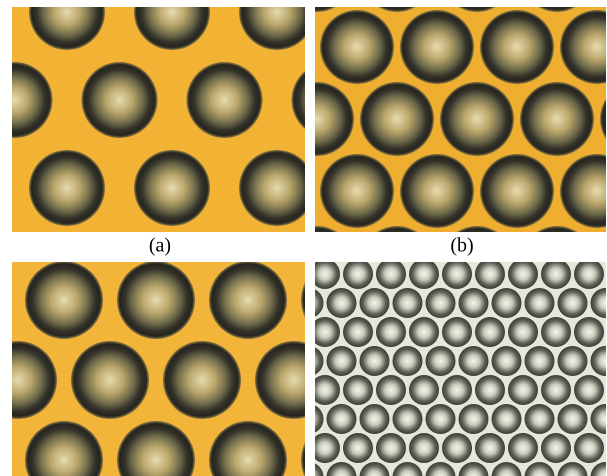  Describe the element at coordinates (461, 246) in the screenshot. I see `panel-label: (b)` at that location.